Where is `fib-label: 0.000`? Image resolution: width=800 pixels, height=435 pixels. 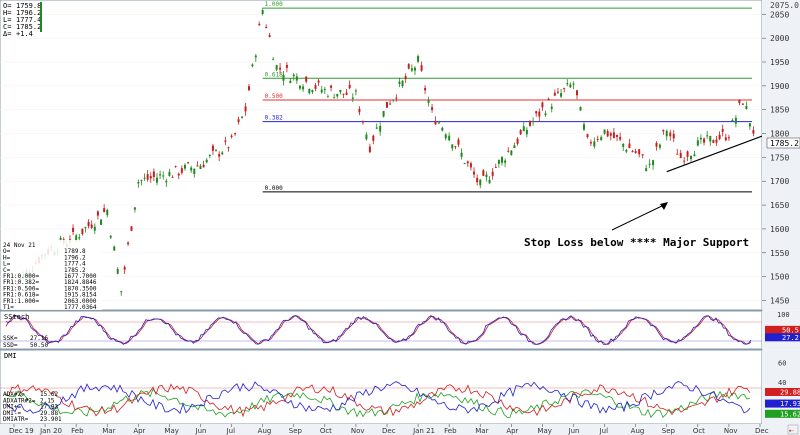 fib-label: 0.000 is located at coordinates (274, 188).